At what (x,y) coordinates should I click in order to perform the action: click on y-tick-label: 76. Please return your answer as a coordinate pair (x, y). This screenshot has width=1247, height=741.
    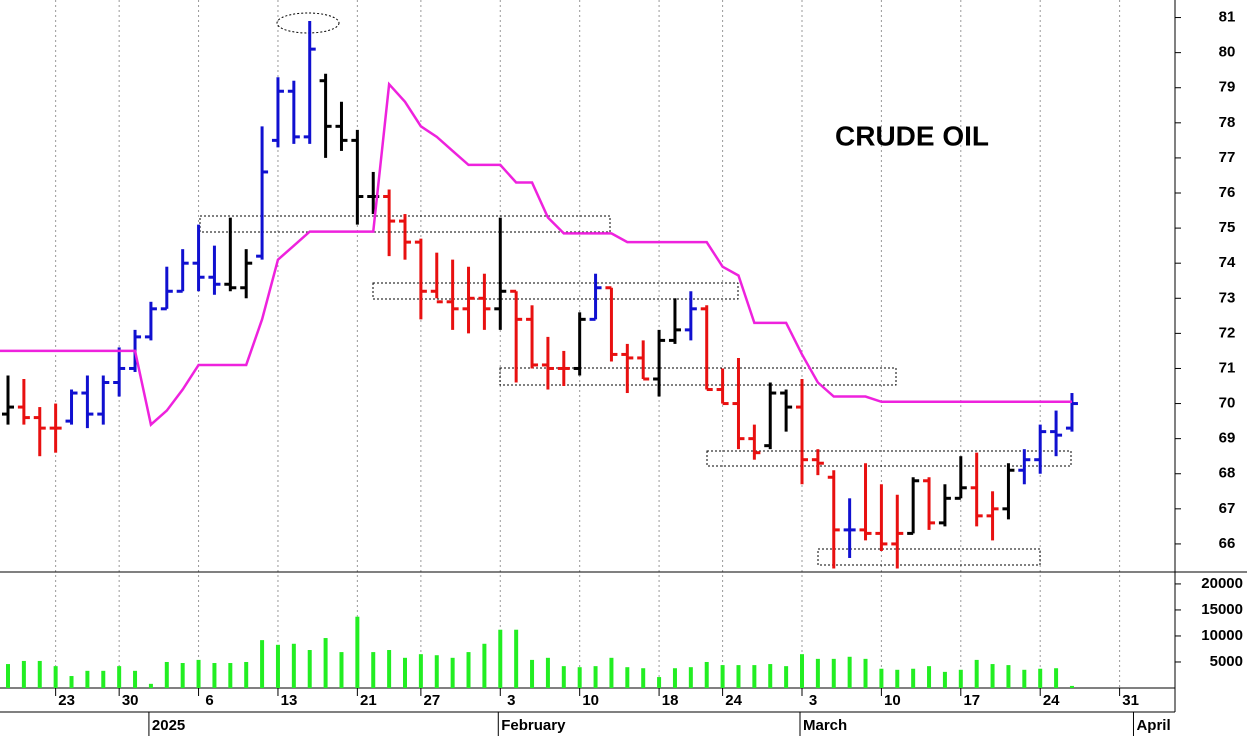
    Looking at the image, I should click on (1227, 192).